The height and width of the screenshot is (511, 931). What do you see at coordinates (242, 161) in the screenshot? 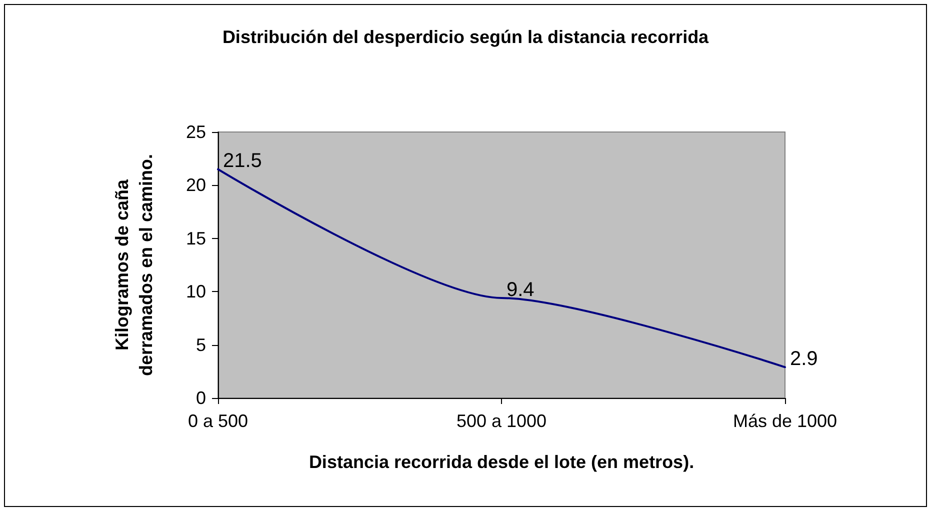
I see `data-label: 21.5` at bounding box center [242, 161].